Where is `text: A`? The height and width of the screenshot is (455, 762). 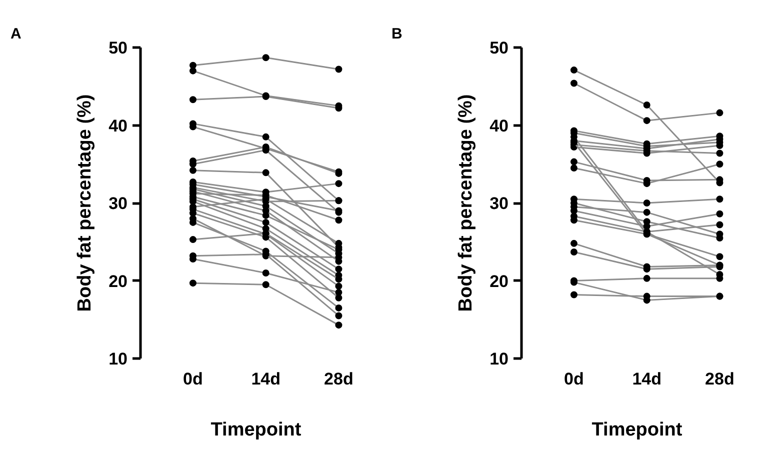
text: A is located at coordinates (16, 34).